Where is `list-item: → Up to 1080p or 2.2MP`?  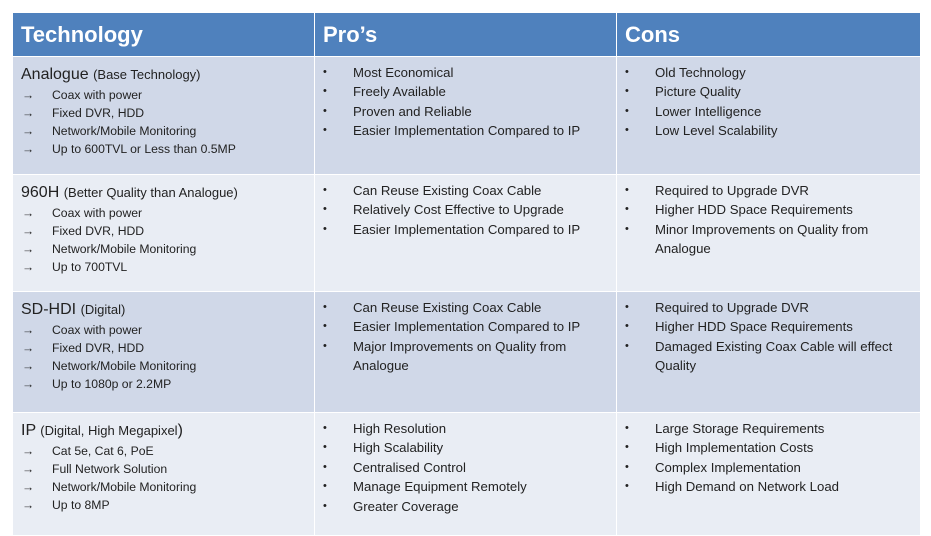 list-item: → Up to 1080p or 2.2MP is located at coordinates (97, 384).